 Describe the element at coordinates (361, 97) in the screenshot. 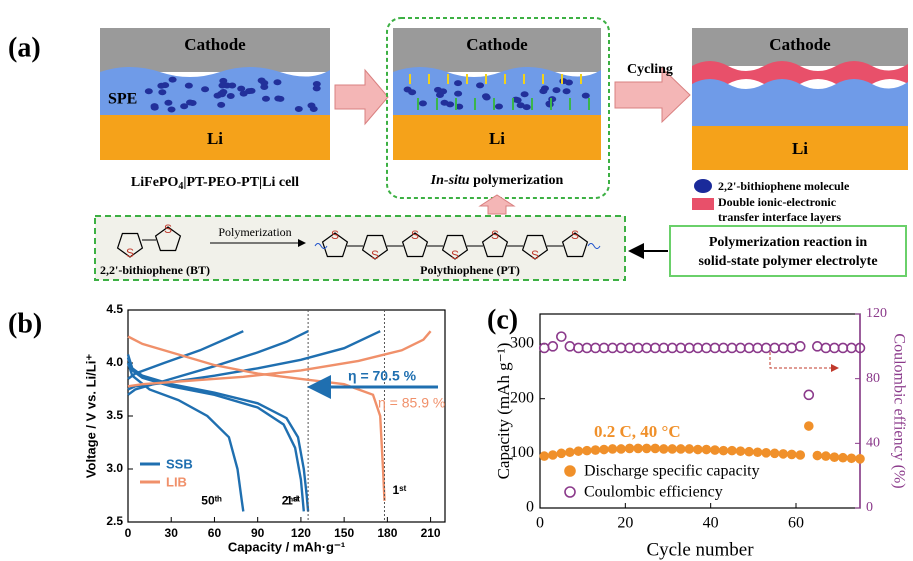

I see `arrow` at that location.